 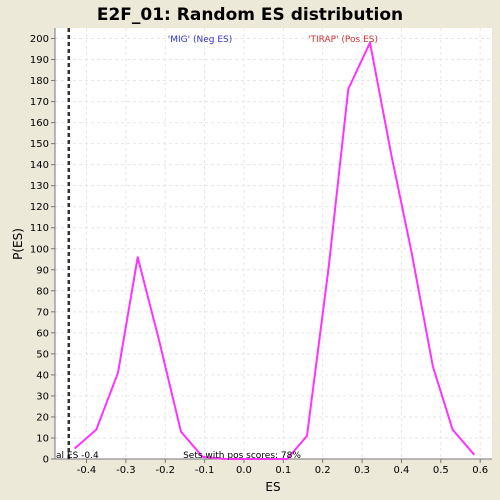 I want to click on y-tick-label: 160, so click(x=39, y=123).